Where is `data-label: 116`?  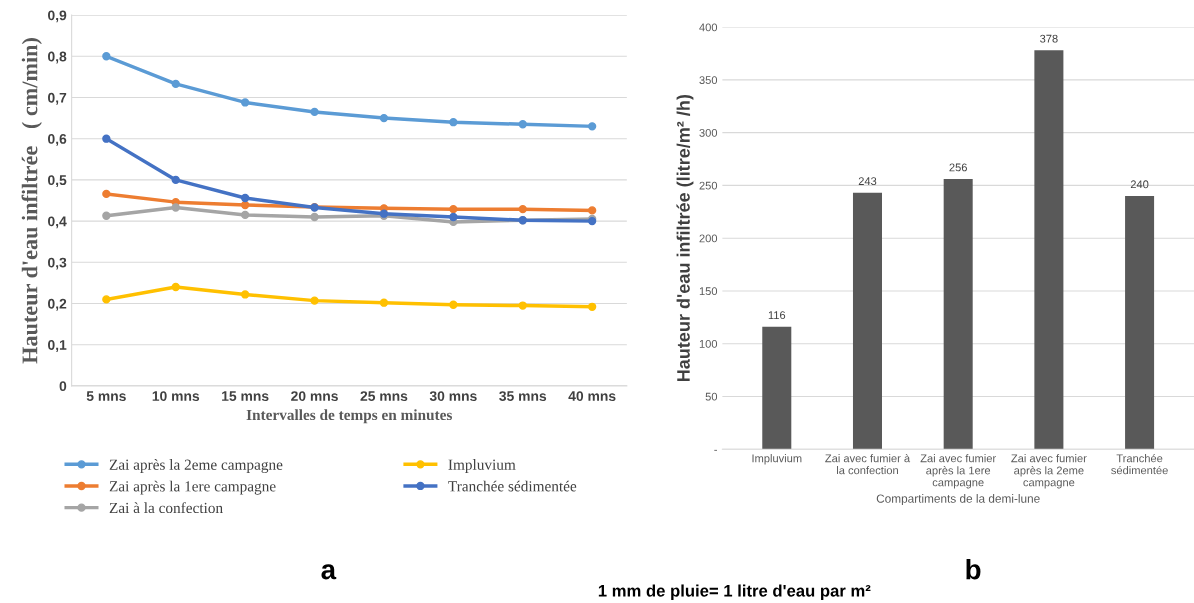
data-label: 116 is located at coordinates (777, 315).